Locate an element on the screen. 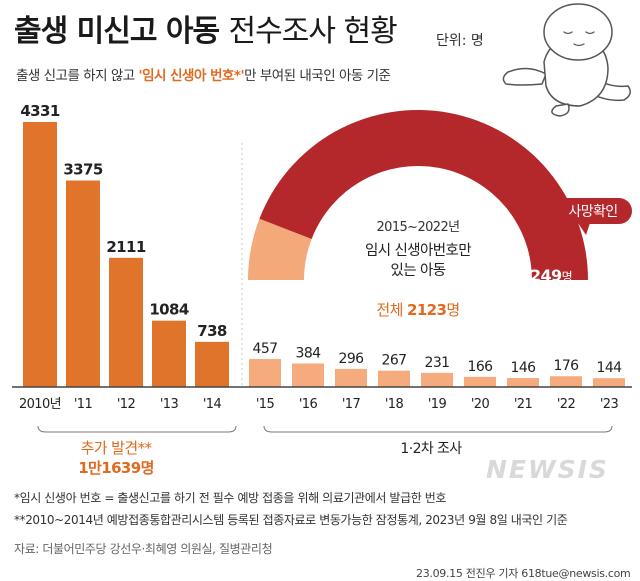 The image size is (640, 581). tick-label-0: 2010년 is located at coordinates (40, 404).